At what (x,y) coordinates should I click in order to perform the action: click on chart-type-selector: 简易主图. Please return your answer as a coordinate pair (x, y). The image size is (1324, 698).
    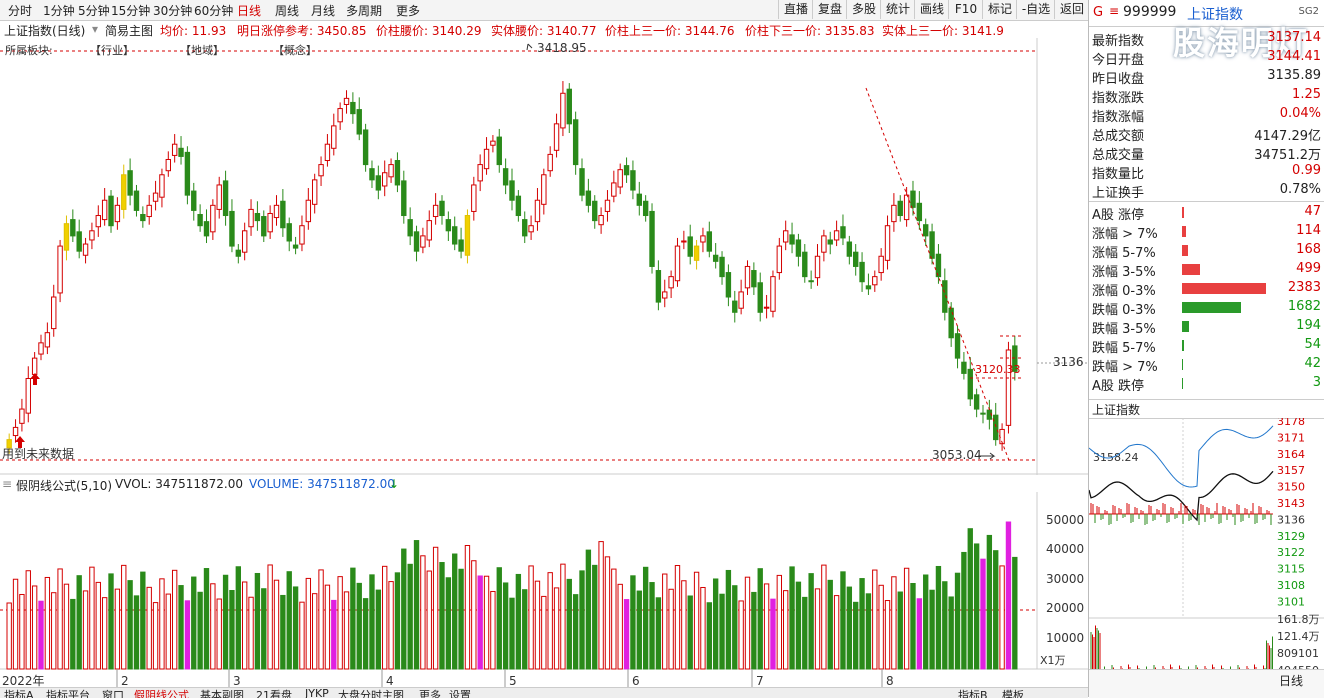
    Looking at the image, I should click on (129, 31).